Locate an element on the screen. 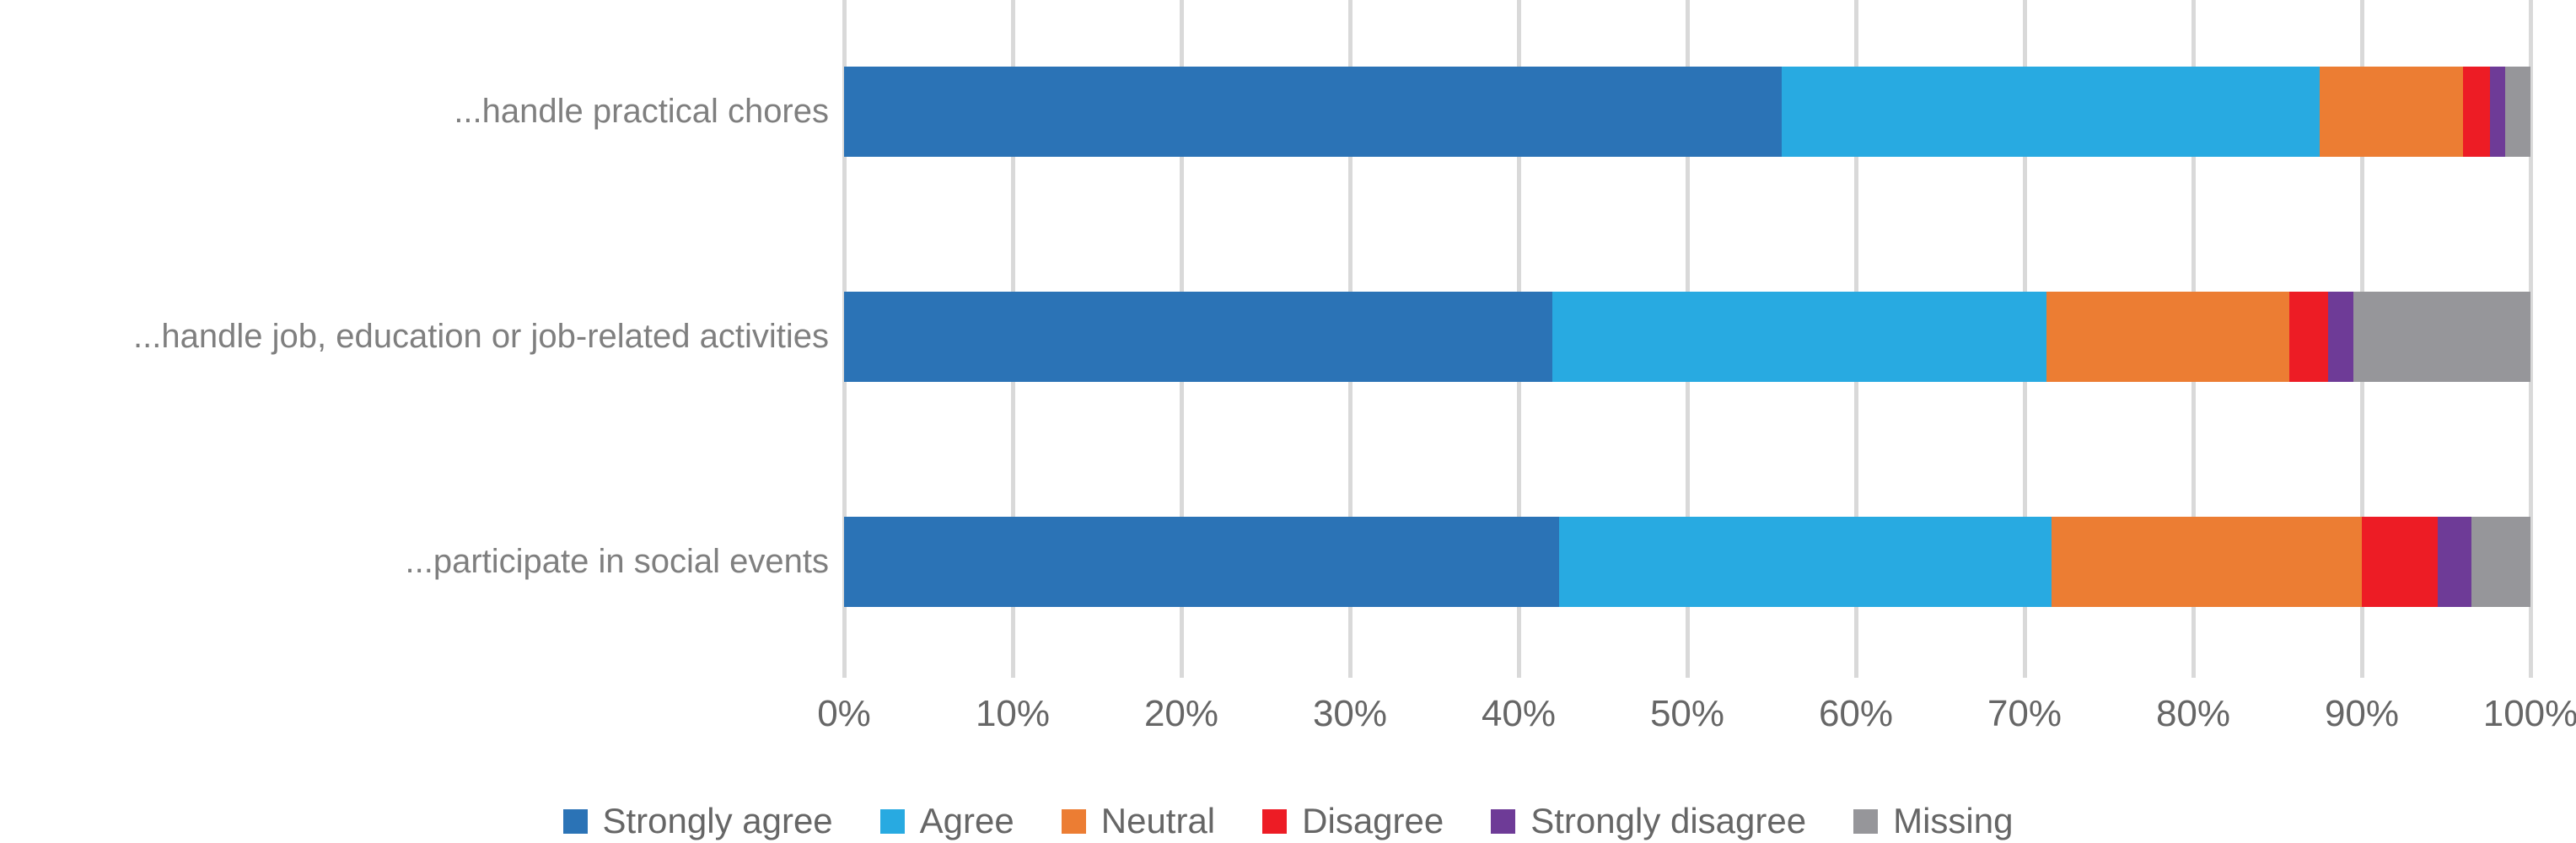 The image size is (2576, 843). legend-label: Missing is located at coordinates (1954, 820).